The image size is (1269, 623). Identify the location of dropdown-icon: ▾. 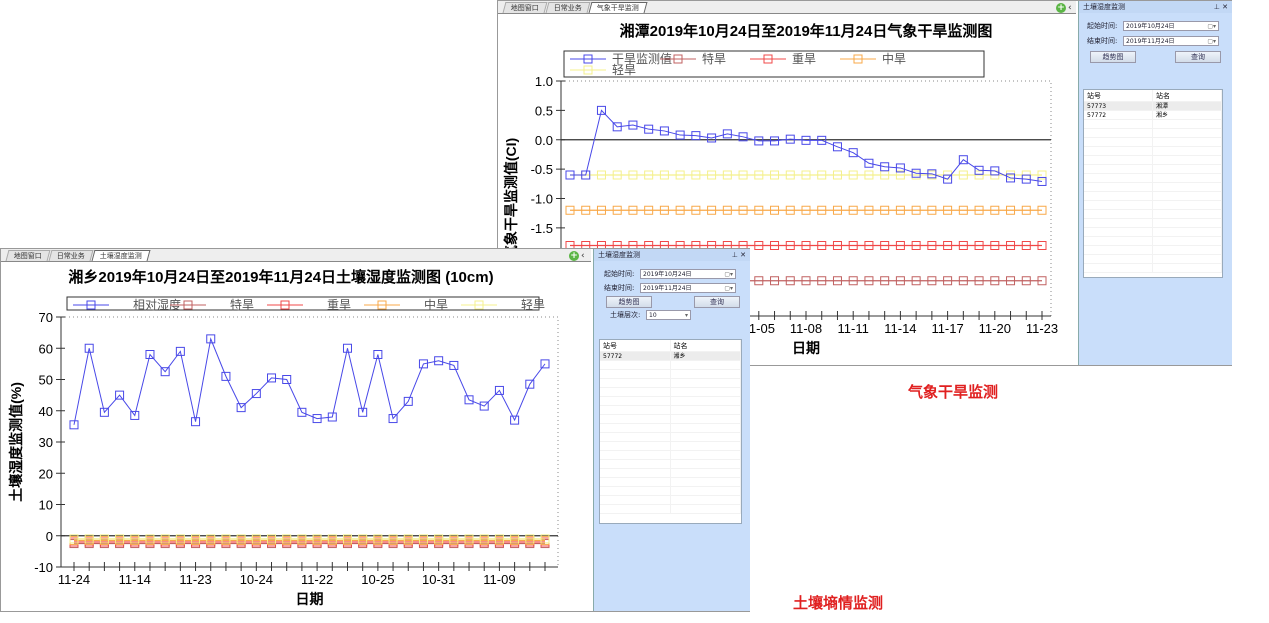
(686, 315).